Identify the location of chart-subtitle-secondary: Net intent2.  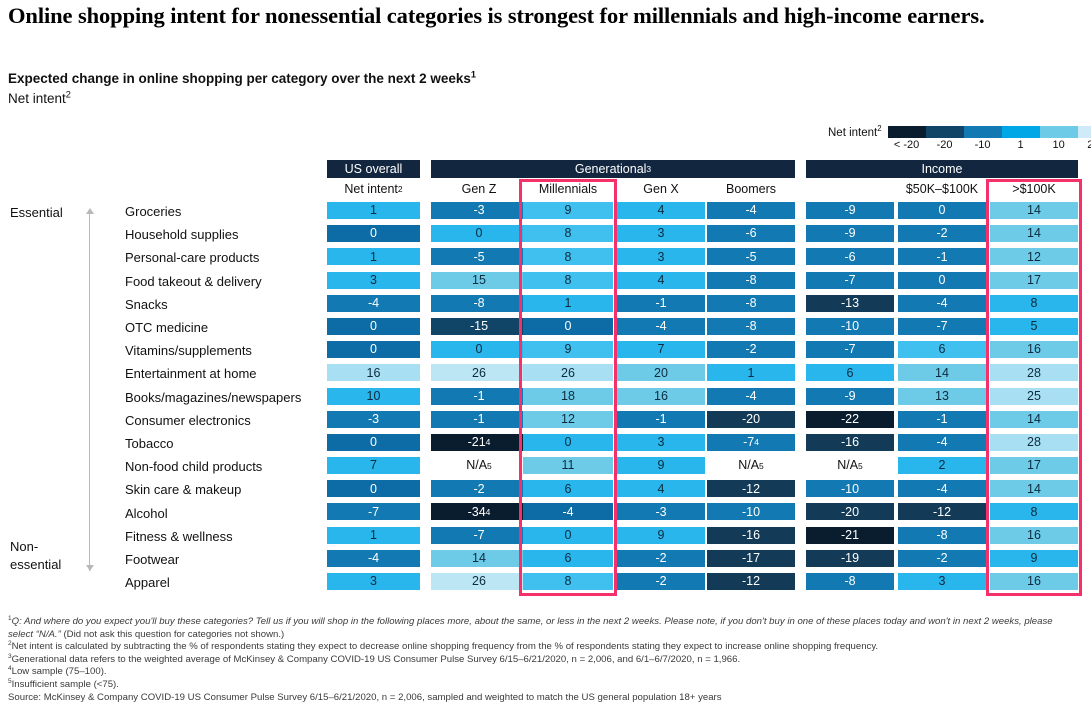
(39, 99).